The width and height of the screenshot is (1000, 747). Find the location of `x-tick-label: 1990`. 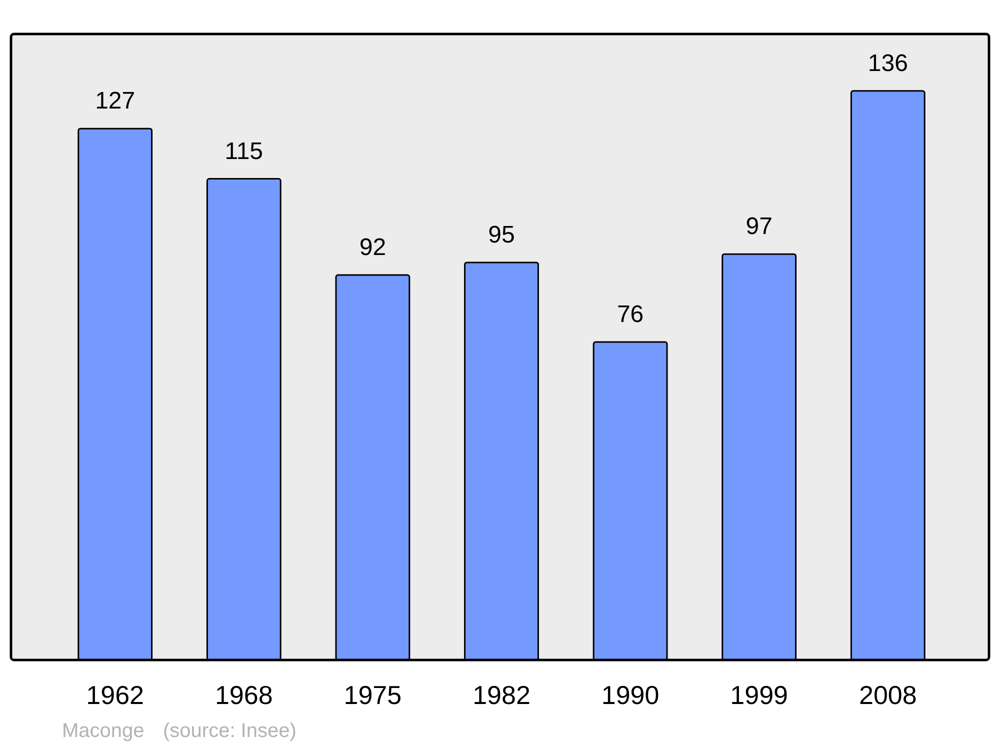

x-tick-label: 1990 is located at coordinates (630, 695).